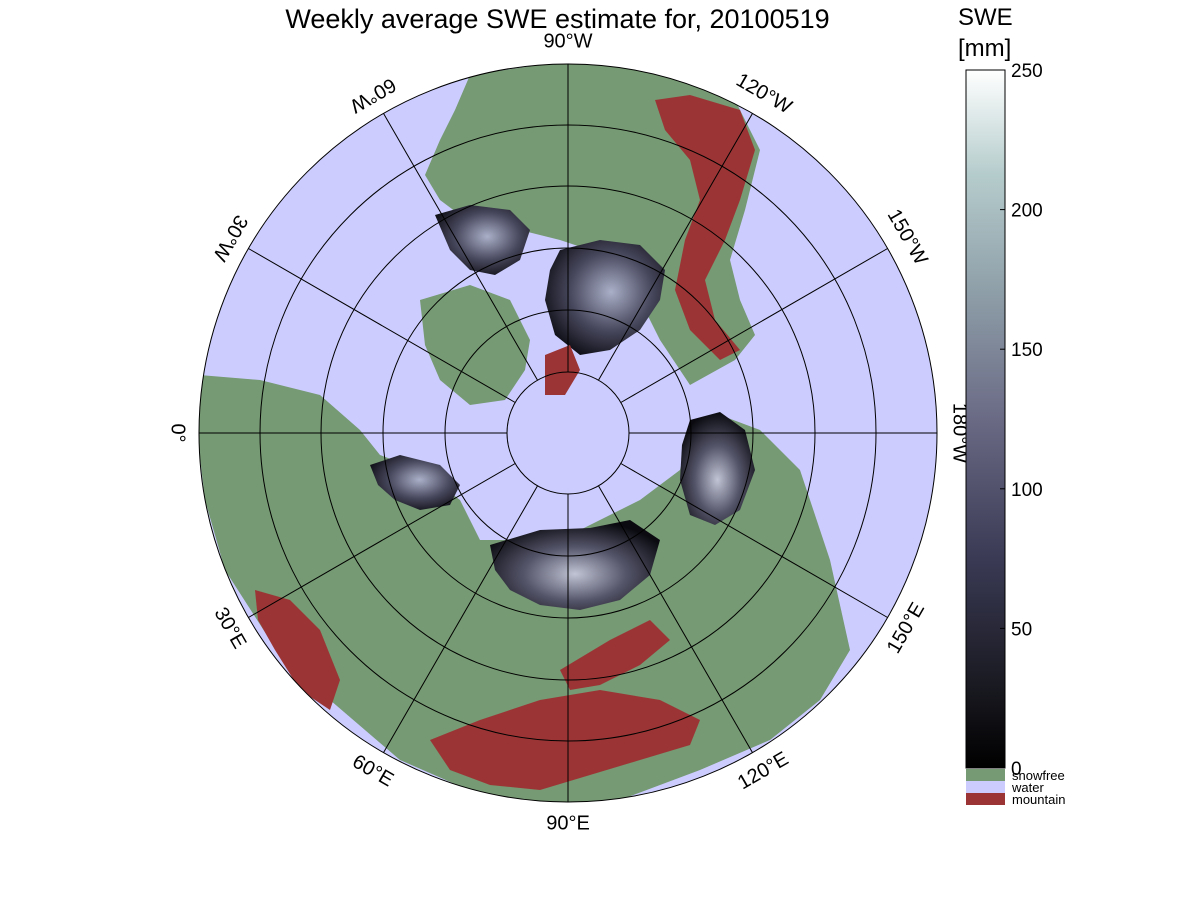 The height and width of the screenshot is (901, 1201). I want to click on snow-scandinavia, so click(415, 482).